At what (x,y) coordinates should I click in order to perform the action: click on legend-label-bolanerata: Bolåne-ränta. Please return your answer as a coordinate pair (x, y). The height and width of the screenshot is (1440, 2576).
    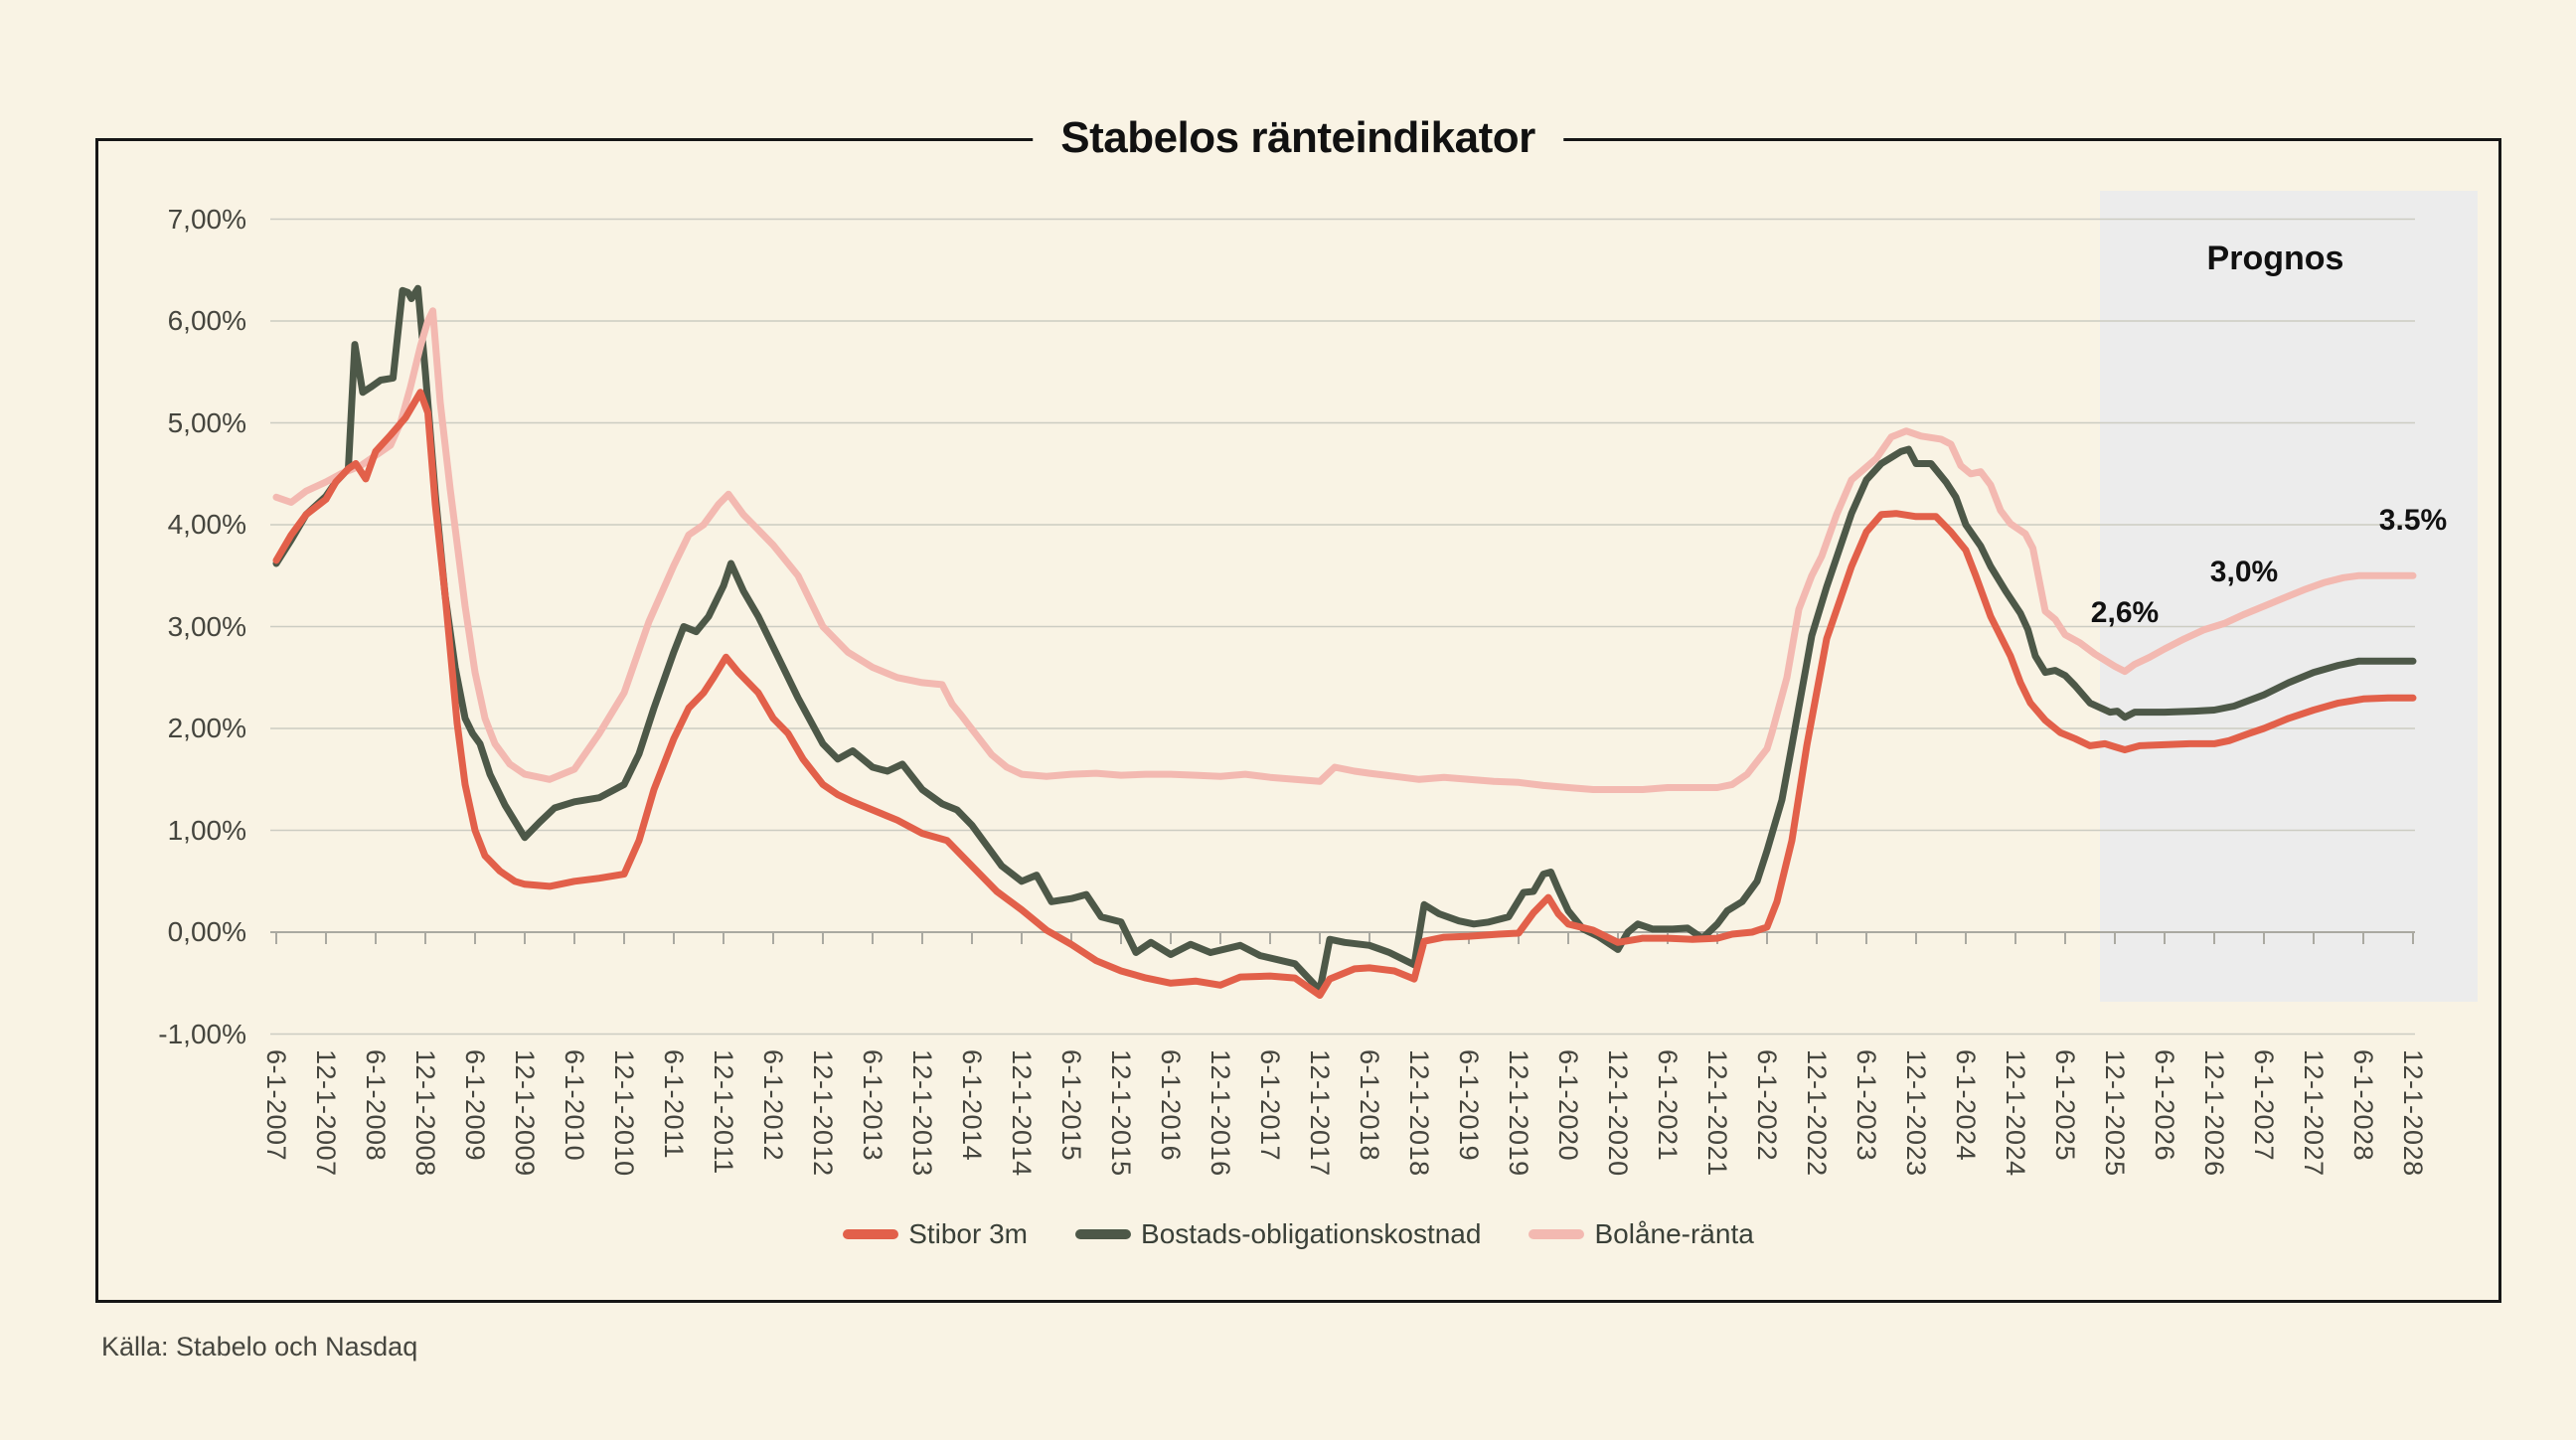
    Looking at the image, I should click on (1674, 1234).